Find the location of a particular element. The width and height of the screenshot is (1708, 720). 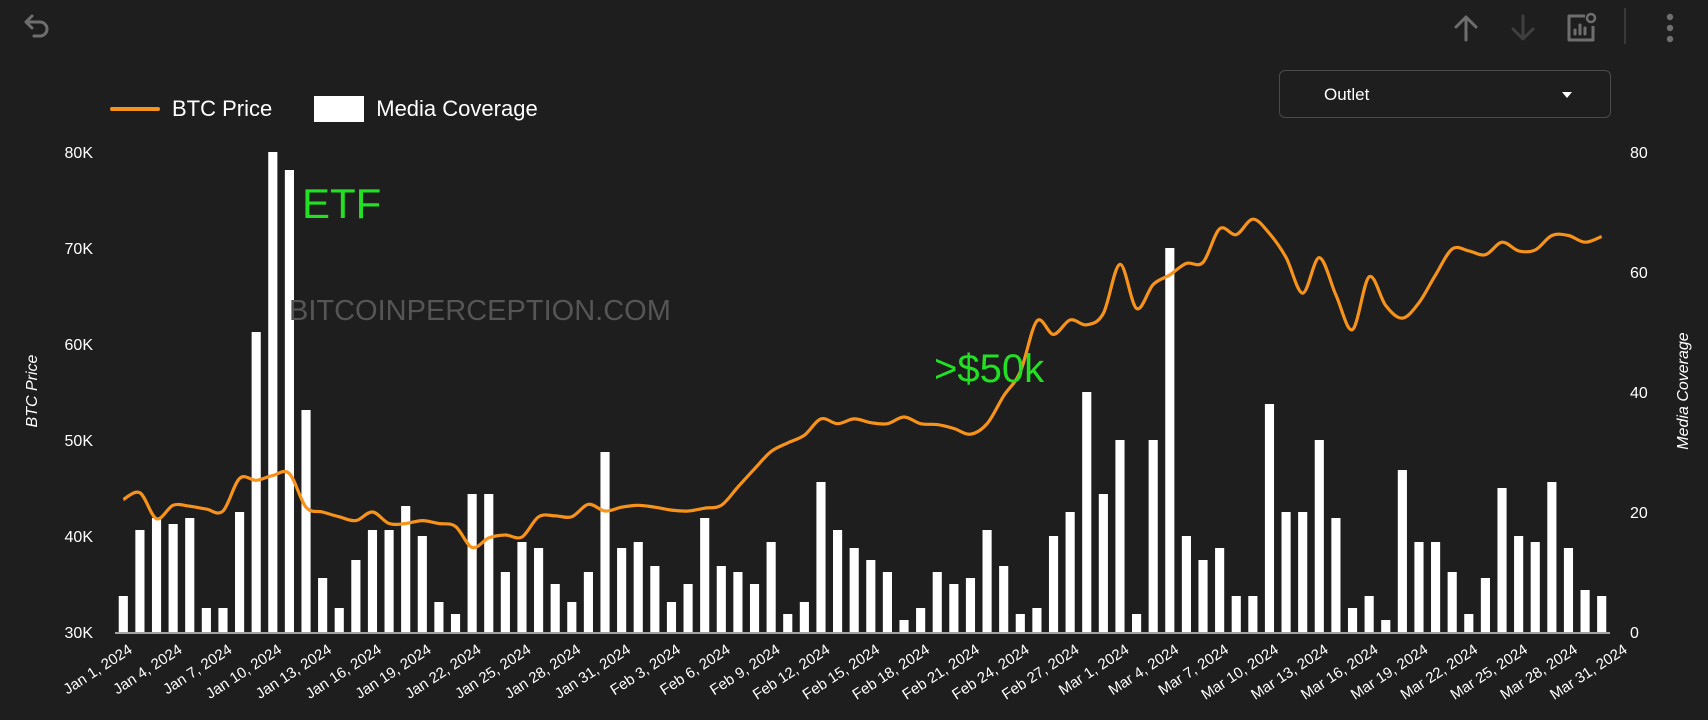

outlet-dropdown: Outlet is located at coordinates (1445, 94).